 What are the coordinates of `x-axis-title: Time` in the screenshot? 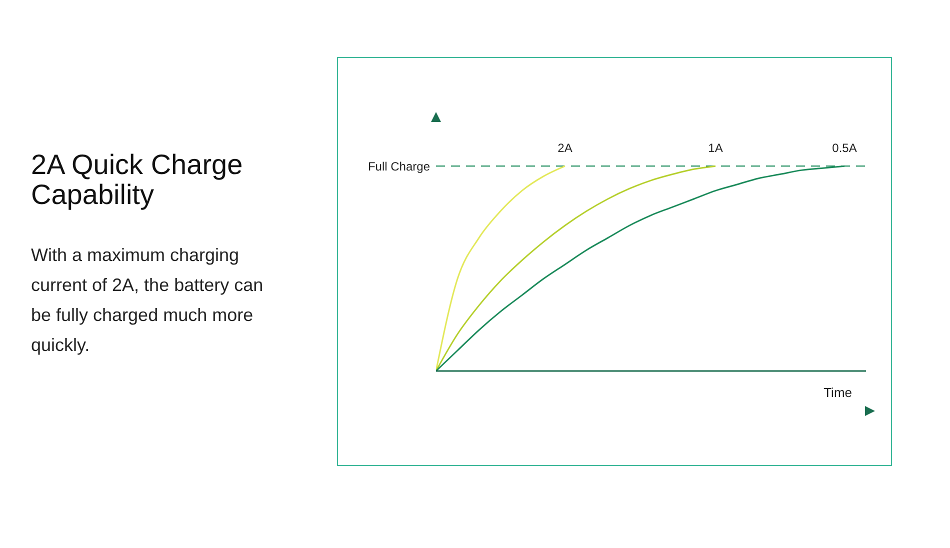 It's located at (838, 392).